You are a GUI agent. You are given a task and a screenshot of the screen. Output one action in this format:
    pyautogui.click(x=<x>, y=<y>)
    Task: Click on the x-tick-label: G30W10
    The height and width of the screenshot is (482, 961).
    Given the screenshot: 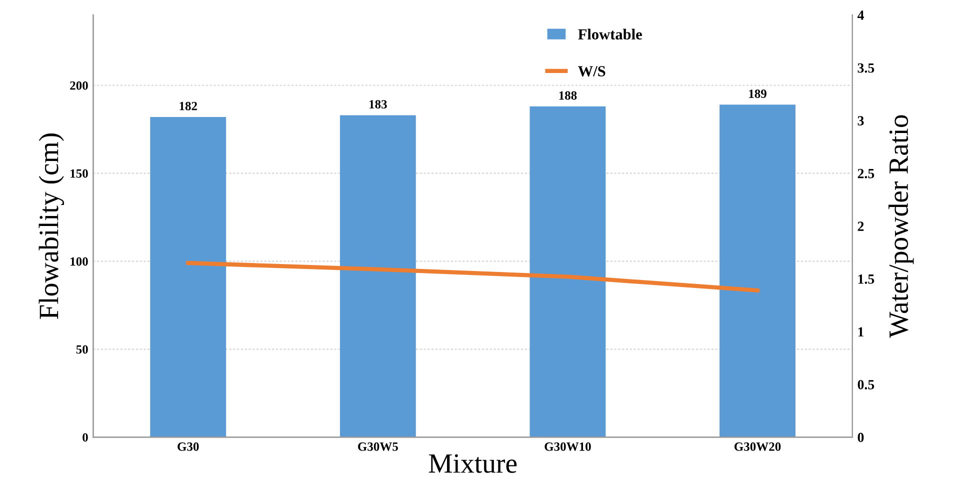 What is the action you would take?
    pyautogui.click(x=567, y=446)
    